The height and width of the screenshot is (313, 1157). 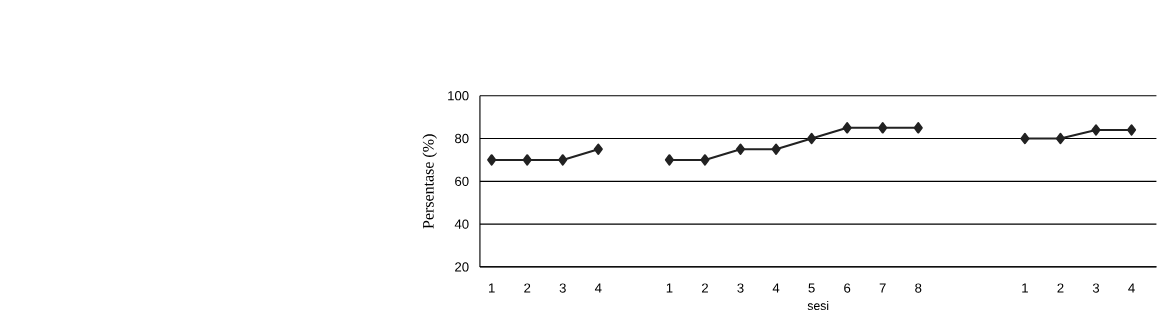 I want to click on x-tick-label: 5, so click(x=811, y=288).